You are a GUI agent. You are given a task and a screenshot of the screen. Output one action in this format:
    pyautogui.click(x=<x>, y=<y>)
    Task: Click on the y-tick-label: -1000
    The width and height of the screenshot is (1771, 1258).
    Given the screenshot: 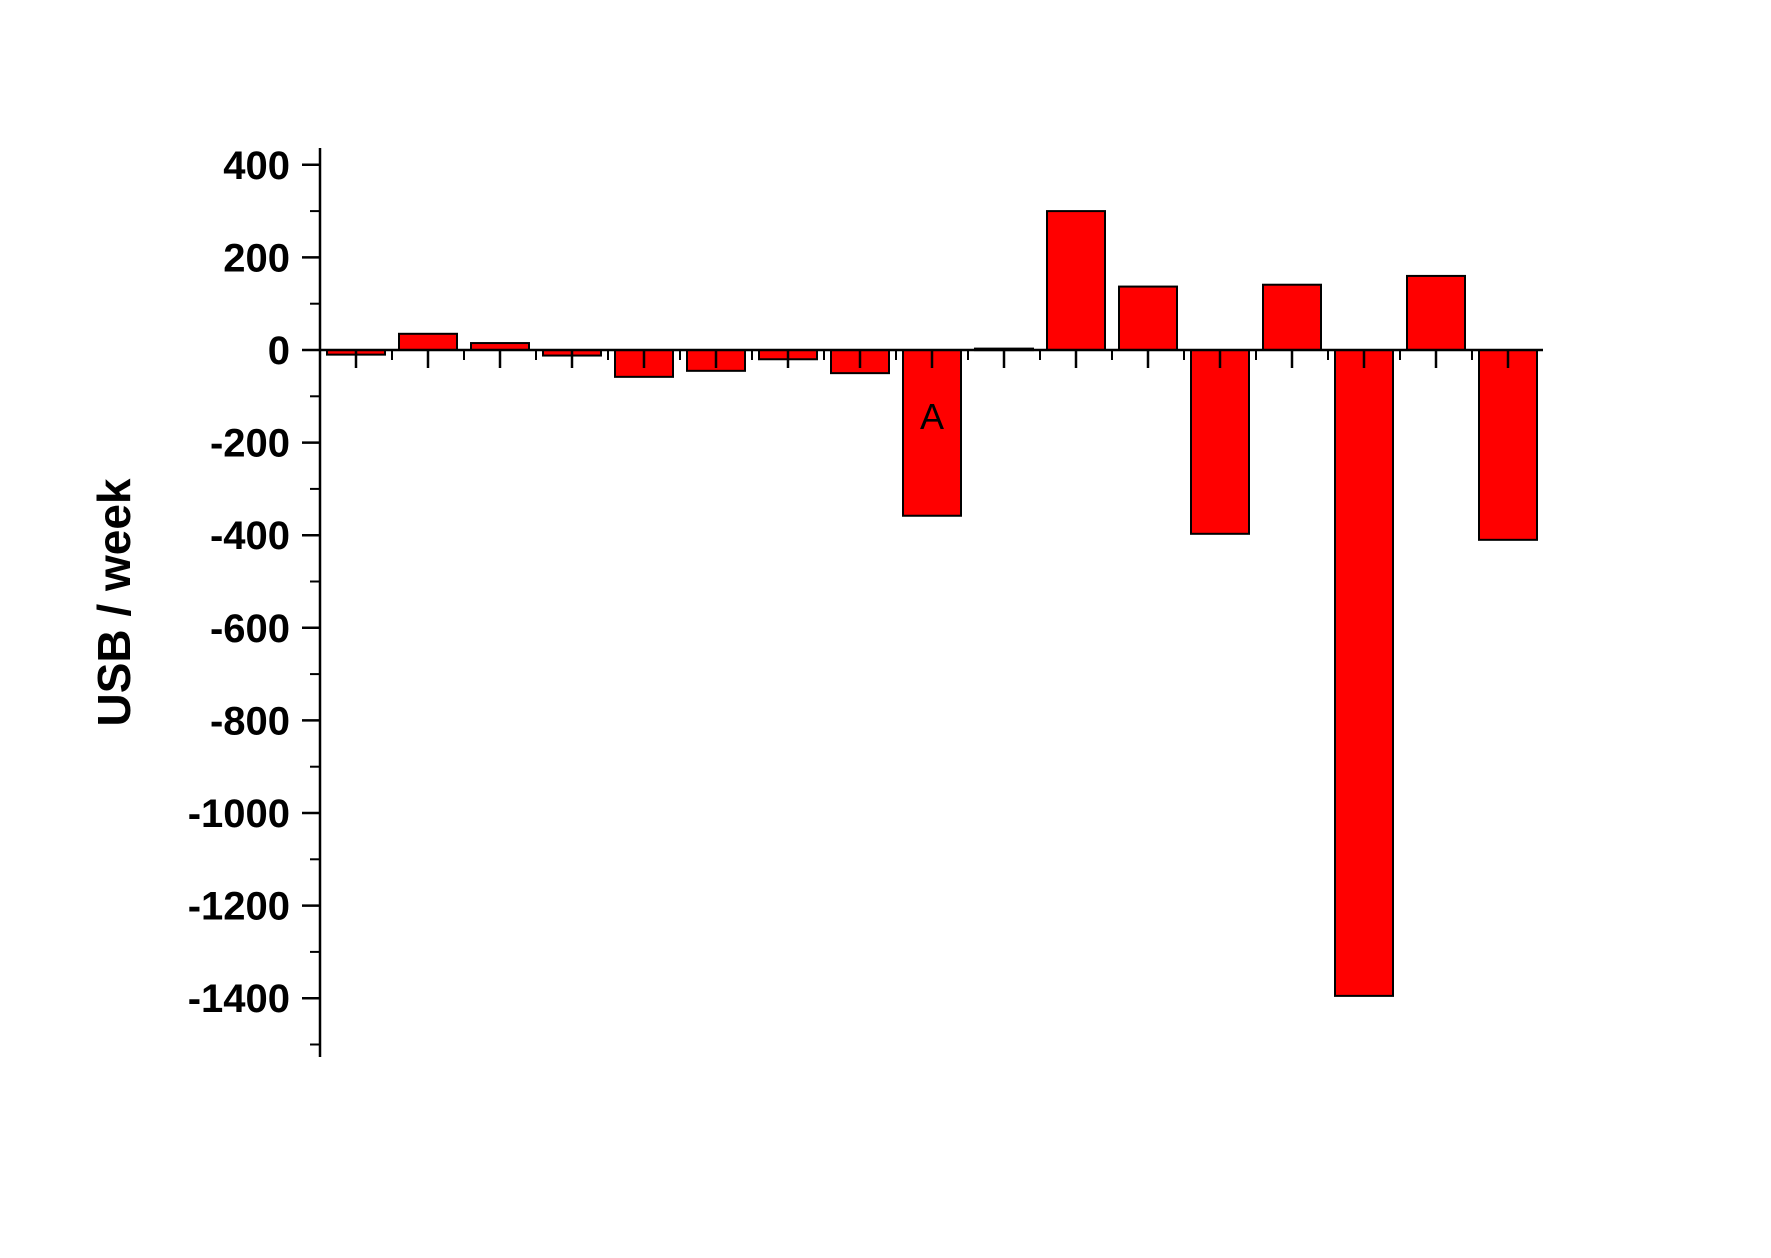 What is the action you would take?
    pyautogui.click(x=239, y=814)
    